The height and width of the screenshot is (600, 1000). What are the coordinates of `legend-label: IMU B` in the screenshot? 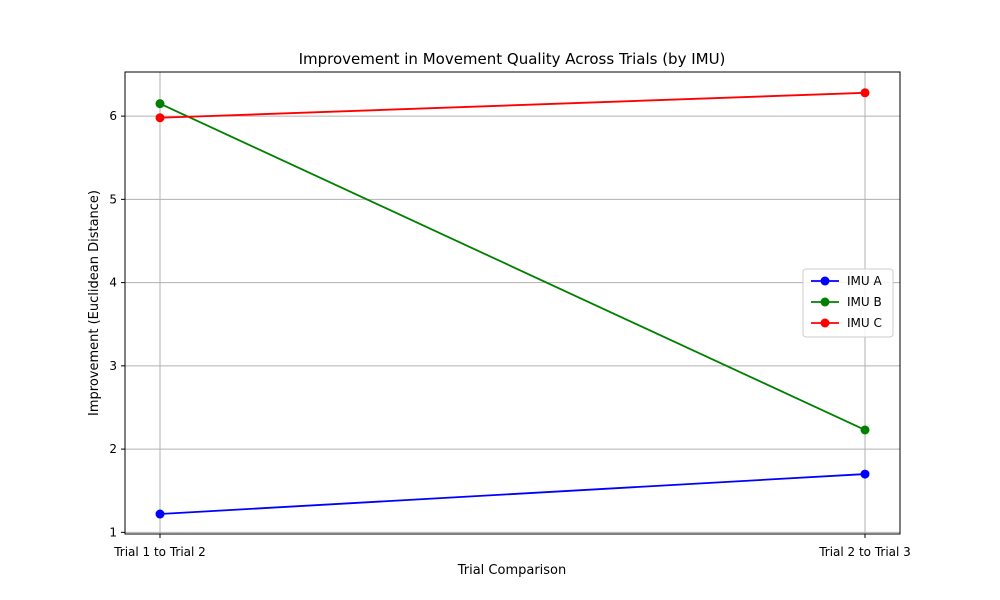 It's located at (864, 302).